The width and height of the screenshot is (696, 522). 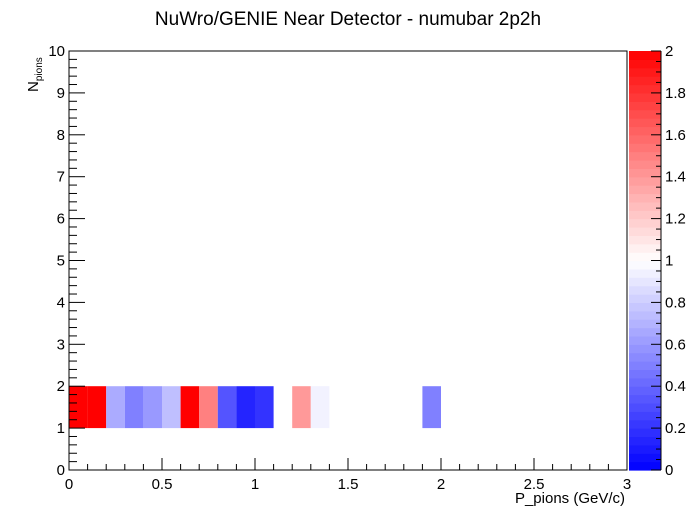 I want to click on colorbar-tick-label: 0.2, so click(x=675, y=428).